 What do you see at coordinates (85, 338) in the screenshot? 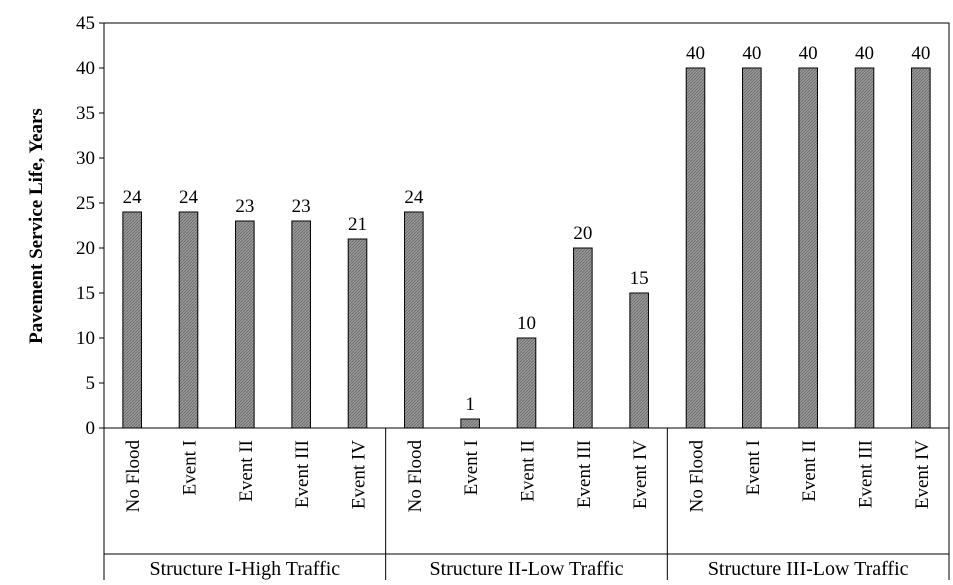
I see `y-tick-label: 10` at bounding box center [85, 338].